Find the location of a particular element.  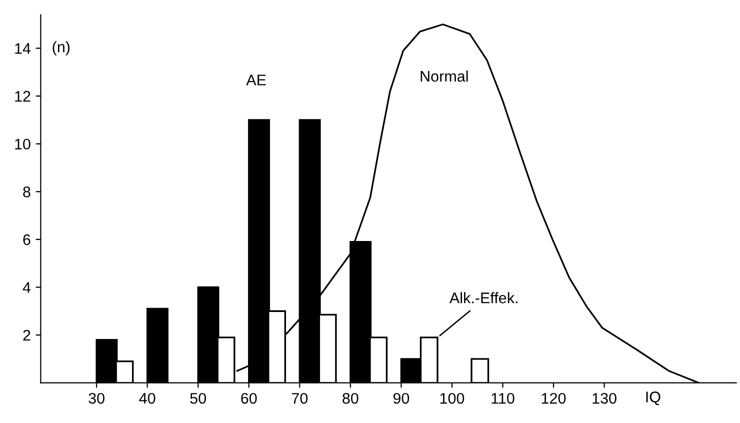

x-axis-title: IQ is located at coordinates (653, 399).